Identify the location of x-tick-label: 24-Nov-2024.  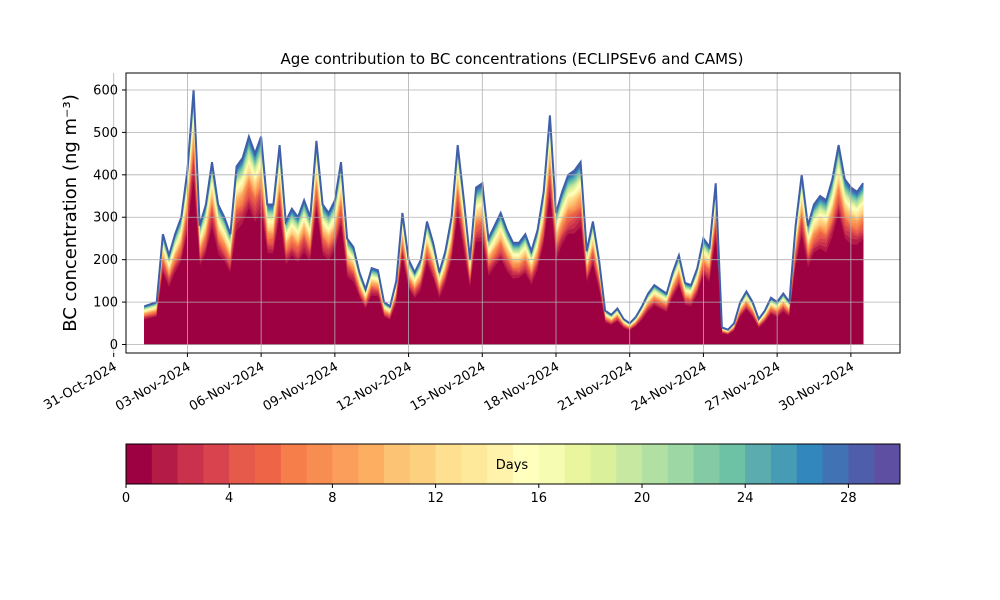
(669, 386).